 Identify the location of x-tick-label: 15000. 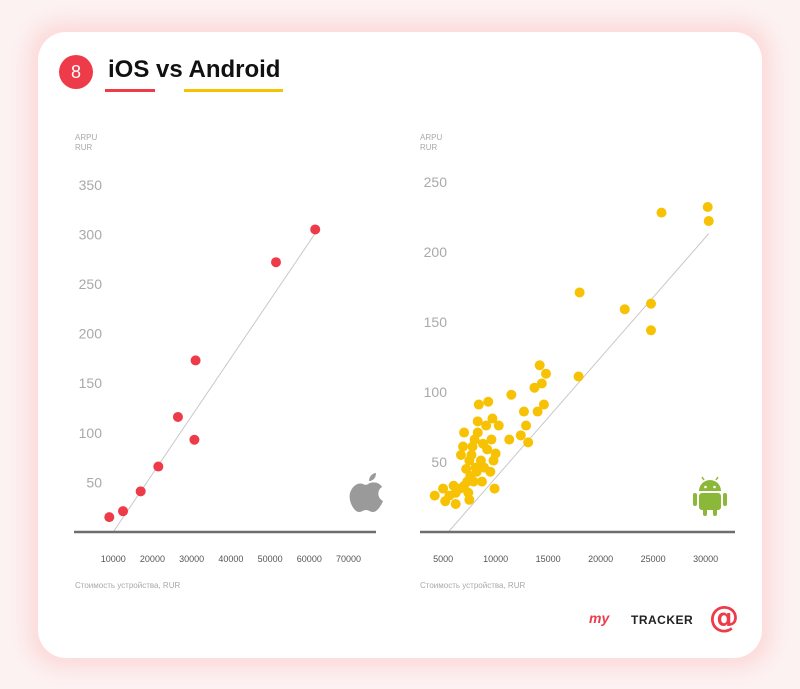
(548, 559).